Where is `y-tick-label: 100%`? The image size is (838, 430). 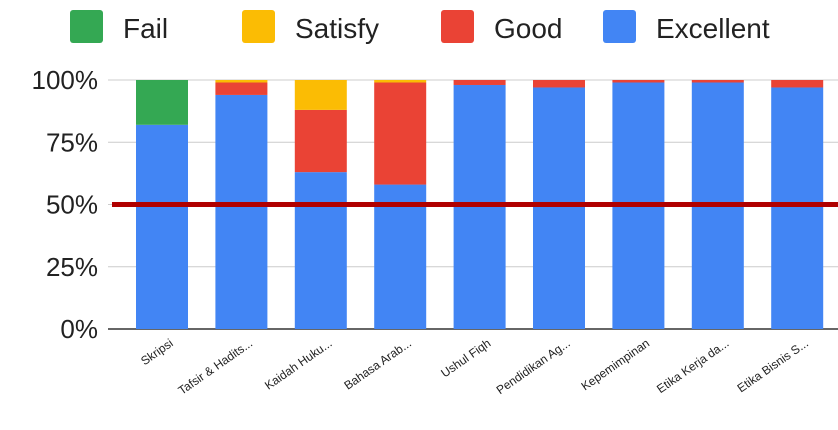
y-tick-label: 100% is located at coordinates (65, 80).